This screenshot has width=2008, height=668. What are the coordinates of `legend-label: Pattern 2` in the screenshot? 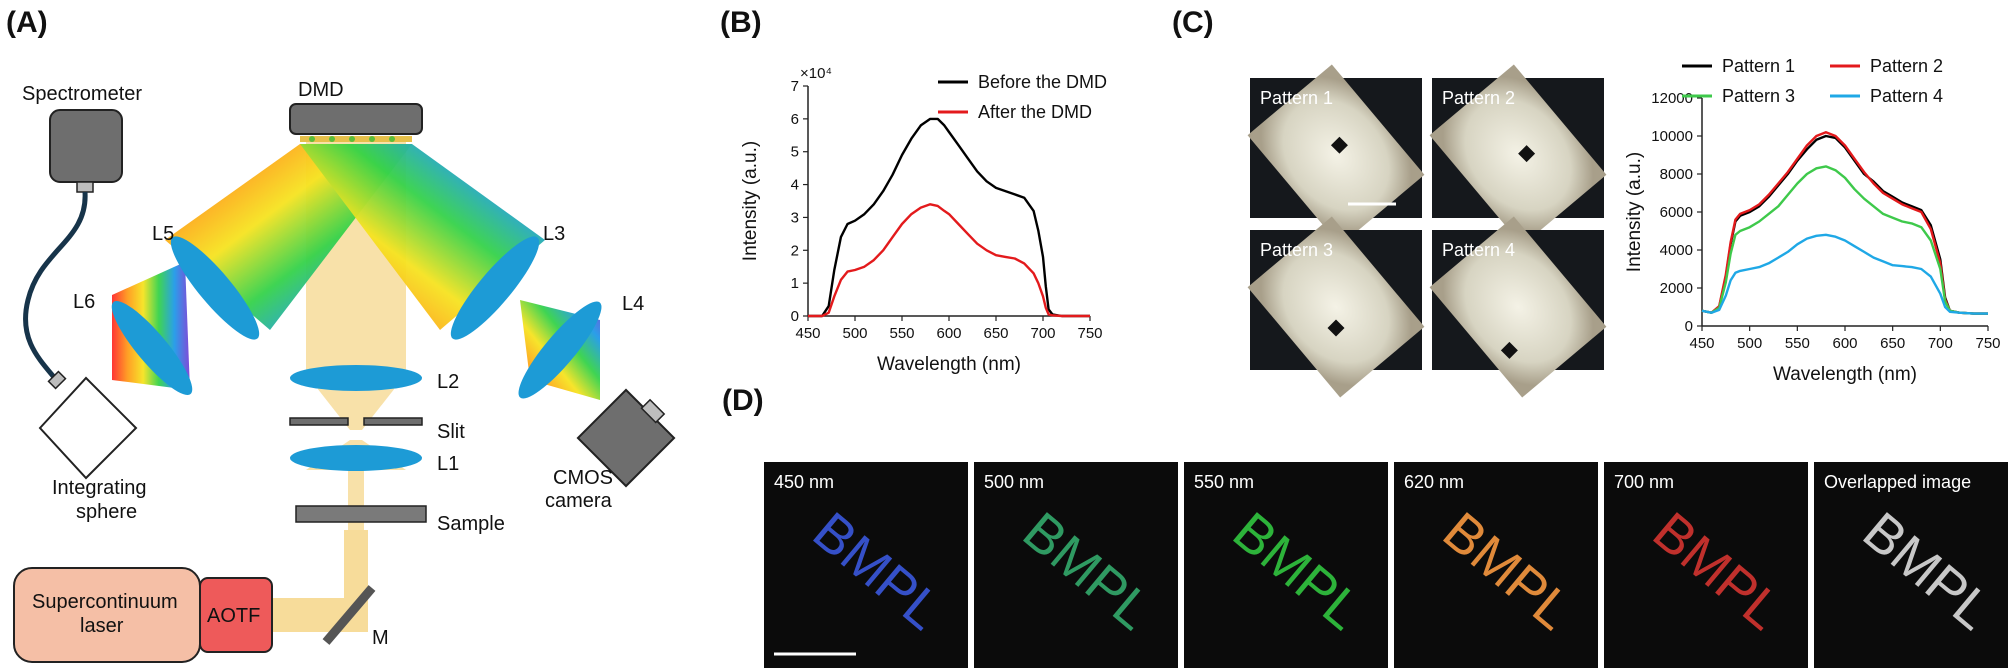 It's located at (1906, 66).